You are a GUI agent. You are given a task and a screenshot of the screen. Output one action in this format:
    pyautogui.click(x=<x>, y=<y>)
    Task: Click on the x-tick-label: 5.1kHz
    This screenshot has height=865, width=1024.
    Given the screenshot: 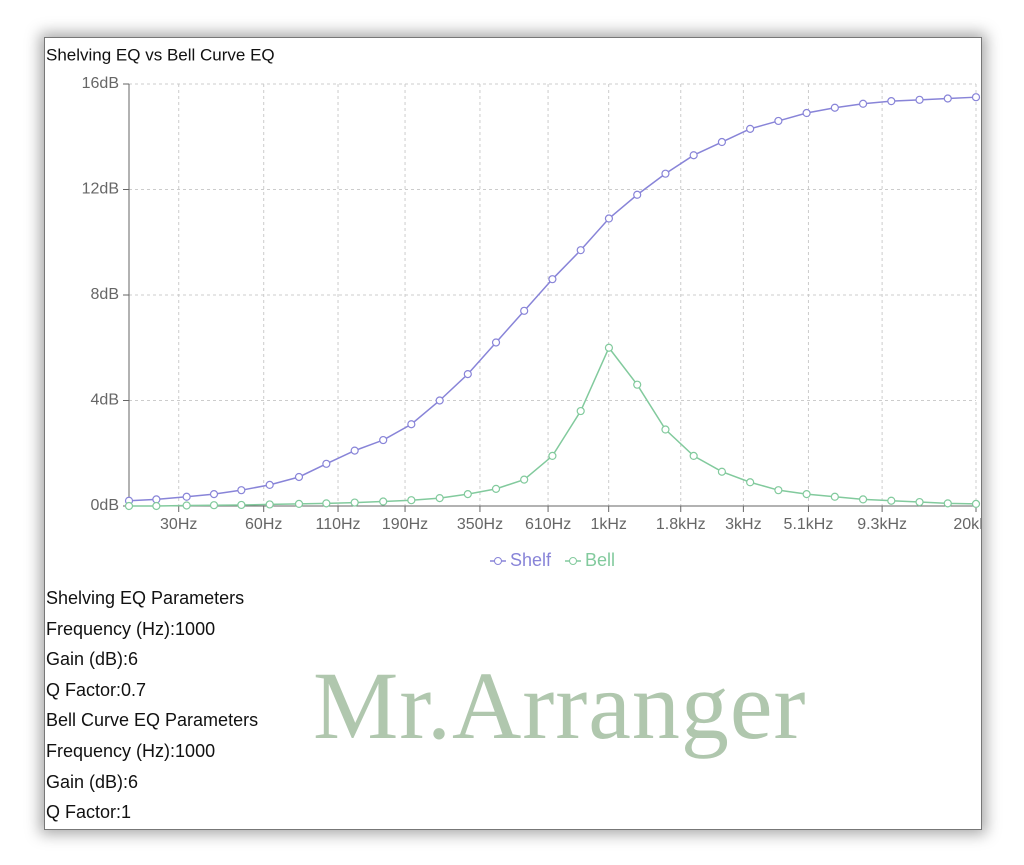 What is the action you would take?
    pyautogui.click(x=809, y=524)
    